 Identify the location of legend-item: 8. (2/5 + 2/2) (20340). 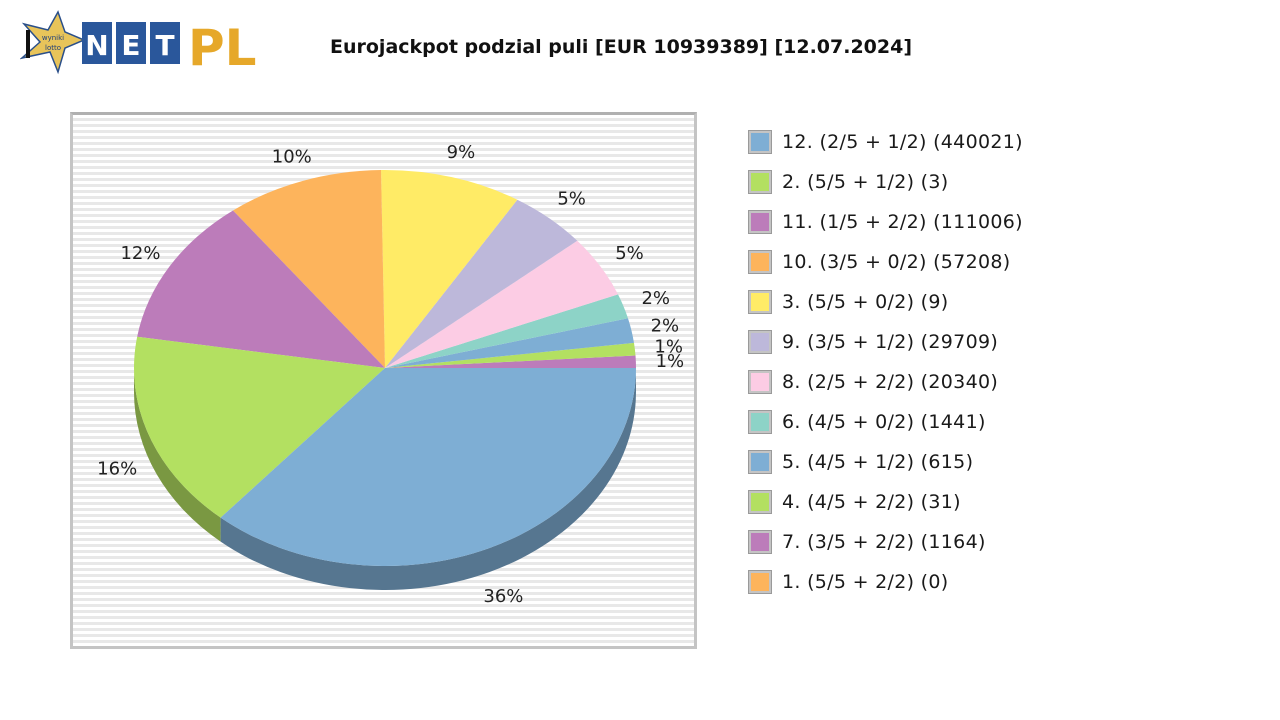
(885, 382).